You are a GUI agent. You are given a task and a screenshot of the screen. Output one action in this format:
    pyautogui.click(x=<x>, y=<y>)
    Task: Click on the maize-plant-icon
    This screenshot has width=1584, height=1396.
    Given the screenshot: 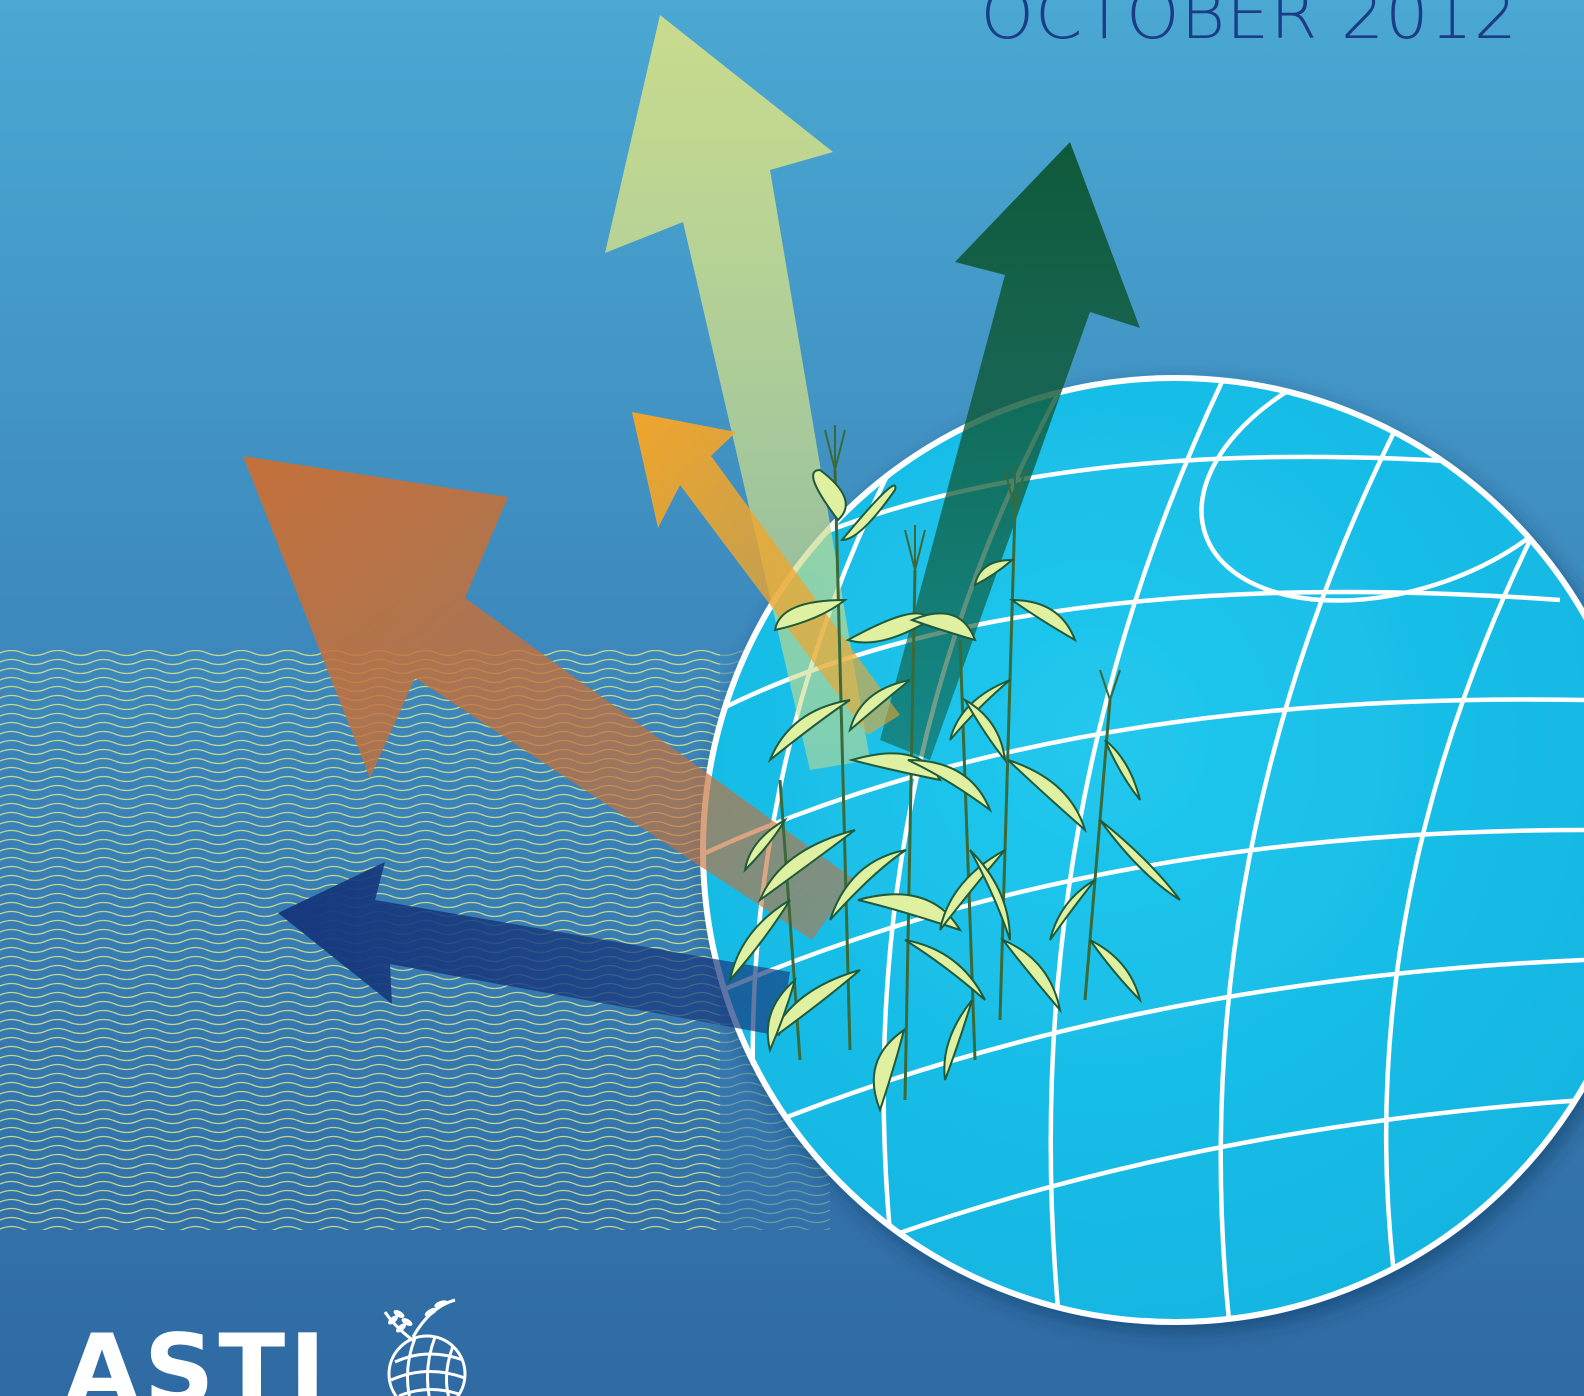 What is the action you would take?
    pyautogui.click(x=954, y=769)
    